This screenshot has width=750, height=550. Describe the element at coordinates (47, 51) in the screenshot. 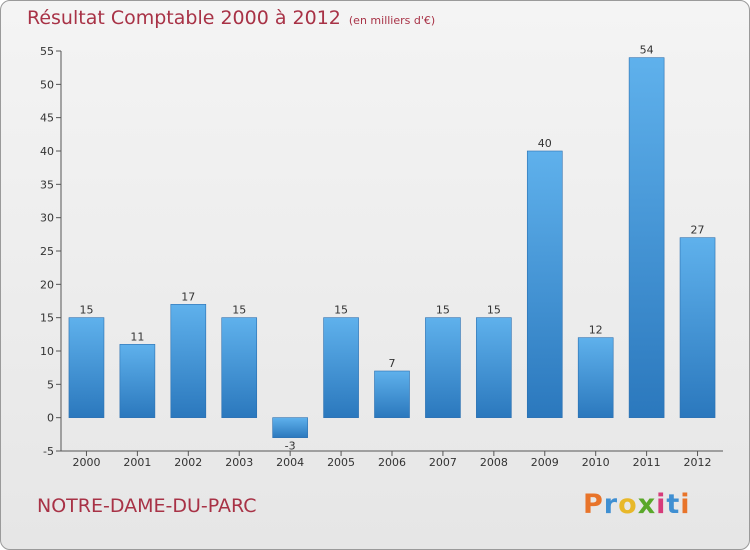

I see `y-tick-label: 55` at that location.